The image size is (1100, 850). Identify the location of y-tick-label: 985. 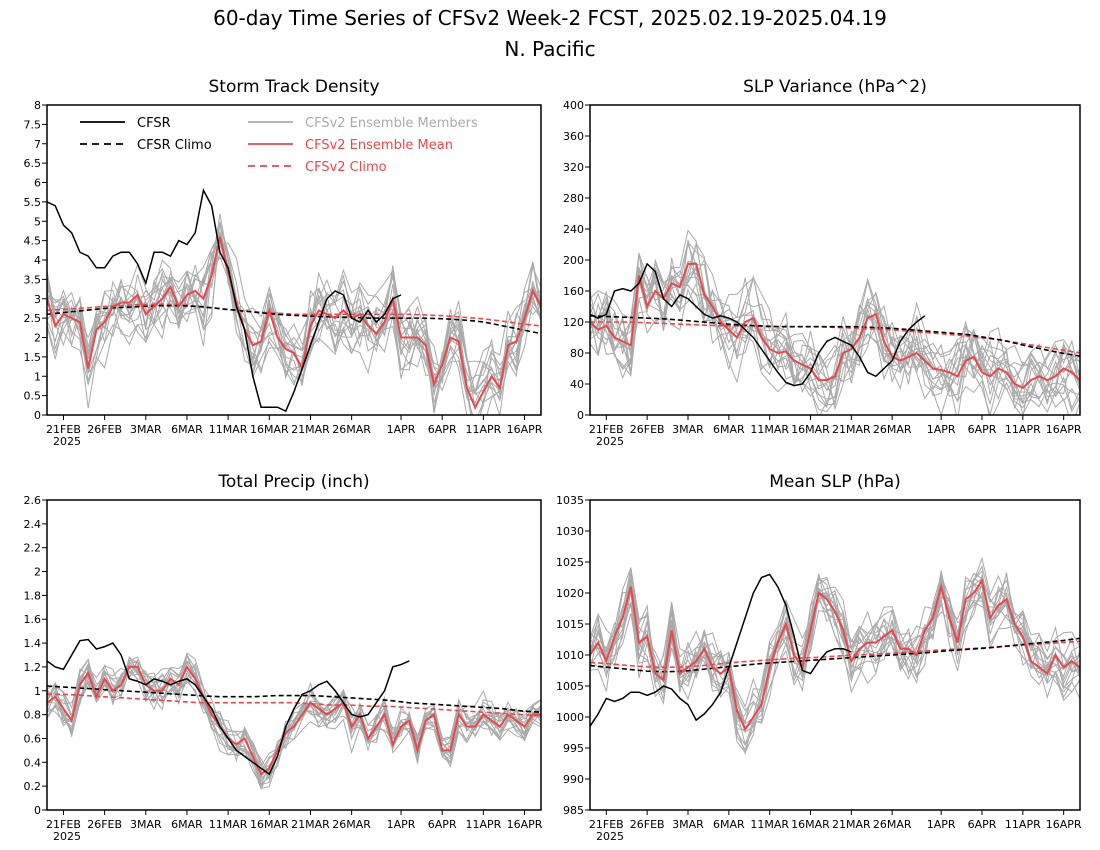
(573, 810).